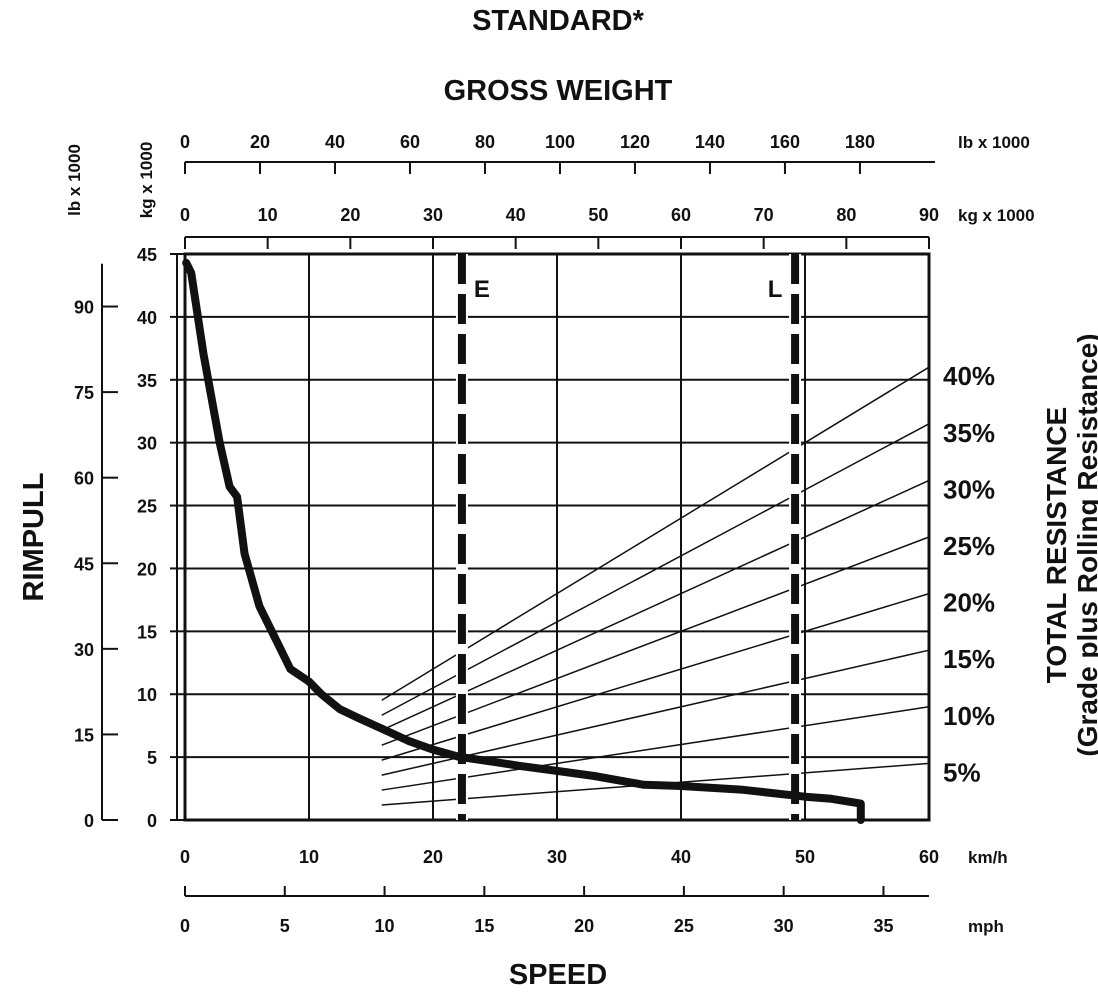 The width and height of the screenshot is (1098, 993). What do you see at coordinates (846, 215) in the screenshot?
I see `gw-kg-tick-label: 80` at bounding box center [846, 215].